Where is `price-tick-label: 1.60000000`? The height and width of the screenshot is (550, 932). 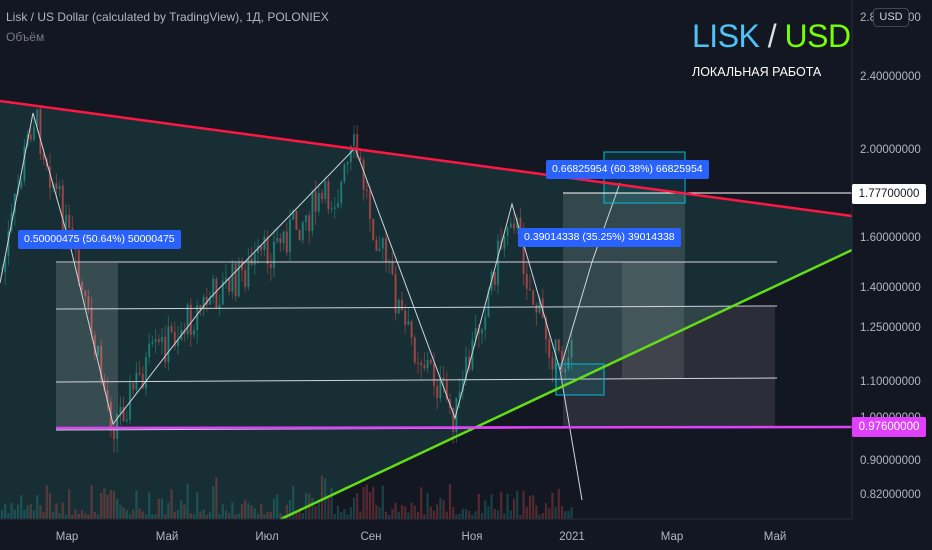 price-tick-label: 1.60000000 is located at coordinates (890, 238).